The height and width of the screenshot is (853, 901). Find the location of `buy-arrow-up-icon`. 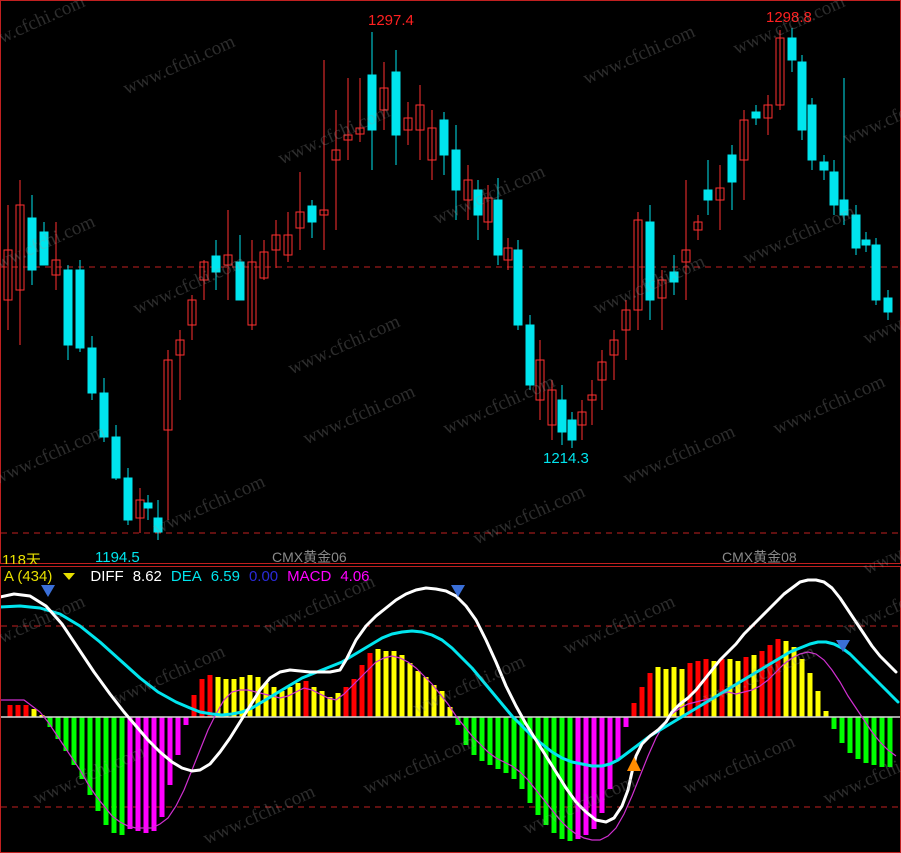

buy-arrow-up-icon is located at coordinates (634, 764).